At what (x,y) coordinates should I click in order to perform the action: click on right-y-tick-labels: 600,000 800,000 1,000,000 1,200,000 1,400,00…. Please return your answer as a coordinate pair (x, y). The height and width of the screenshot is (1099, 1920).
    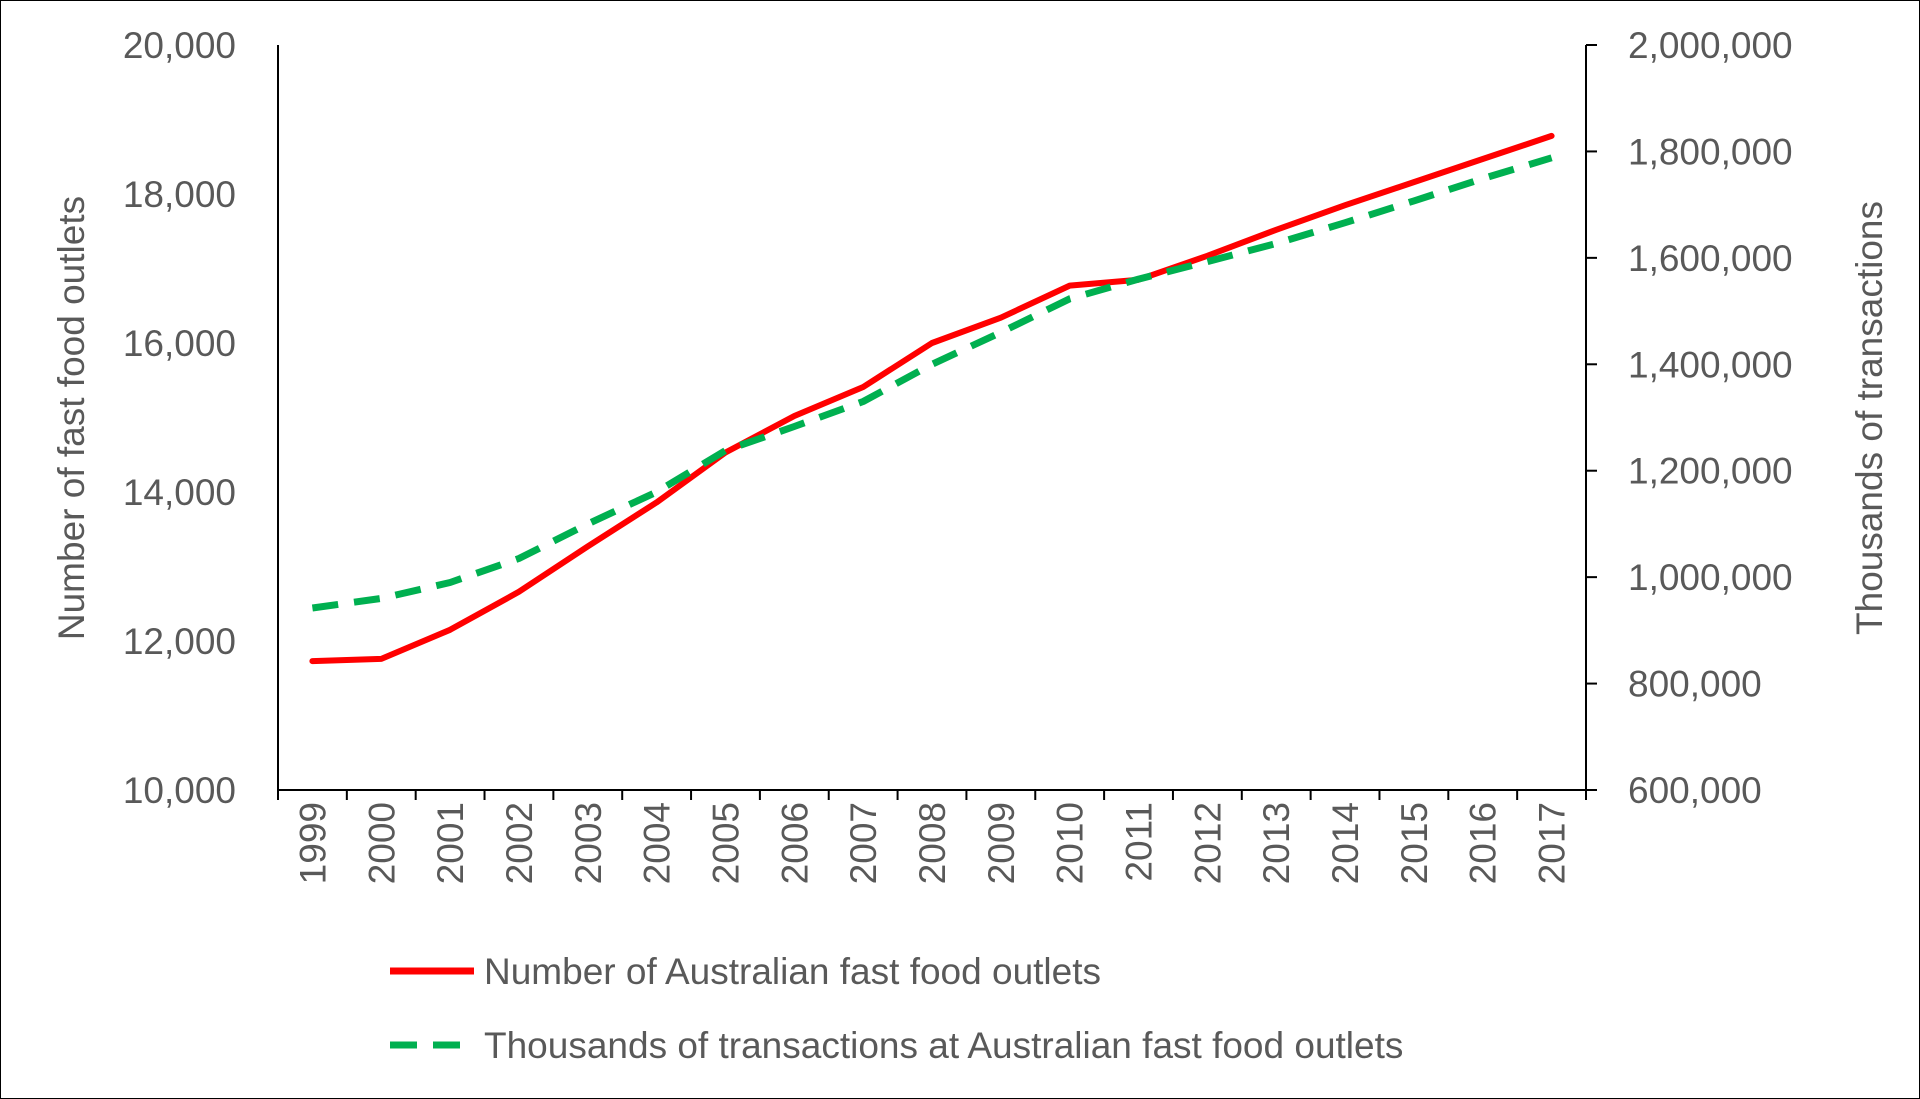
    Looking at the image, I should click on (1689, 418).